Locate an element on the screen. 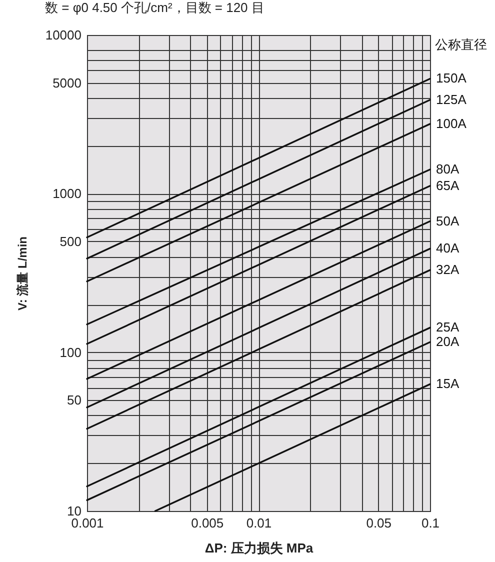 This screenshot has height=562, width=495. series-label: 150A is located at coordinates (451, 78).